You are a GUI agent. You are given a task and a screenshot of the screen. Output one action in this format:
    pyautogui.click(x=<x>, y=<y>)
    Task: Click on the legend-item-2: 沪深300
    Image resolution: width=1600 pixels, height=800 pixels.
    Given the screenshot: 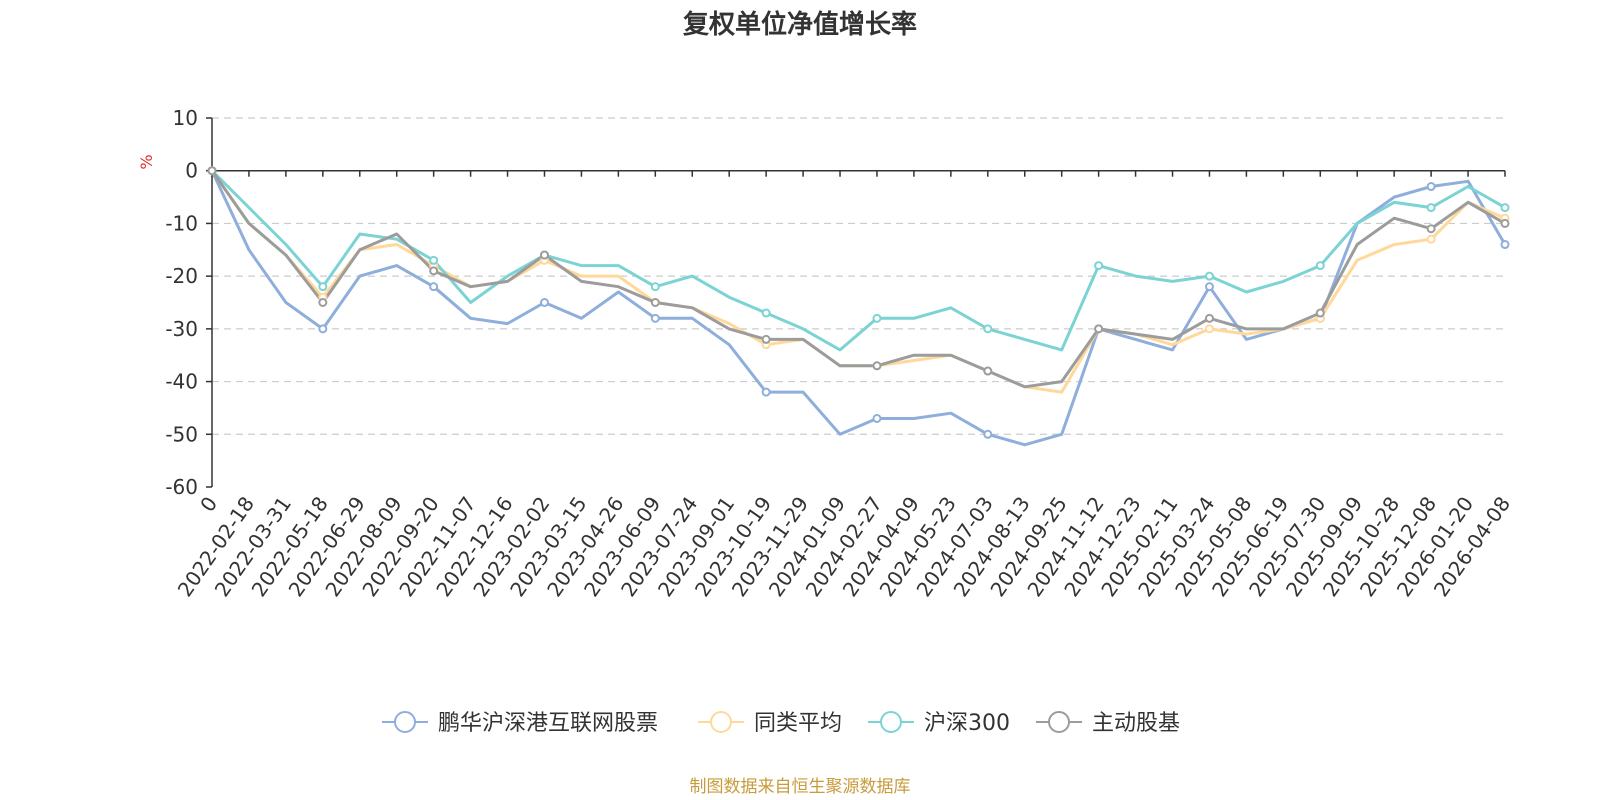 What is the action you would take?
    pyautogui.click(x=939, y=723)
    